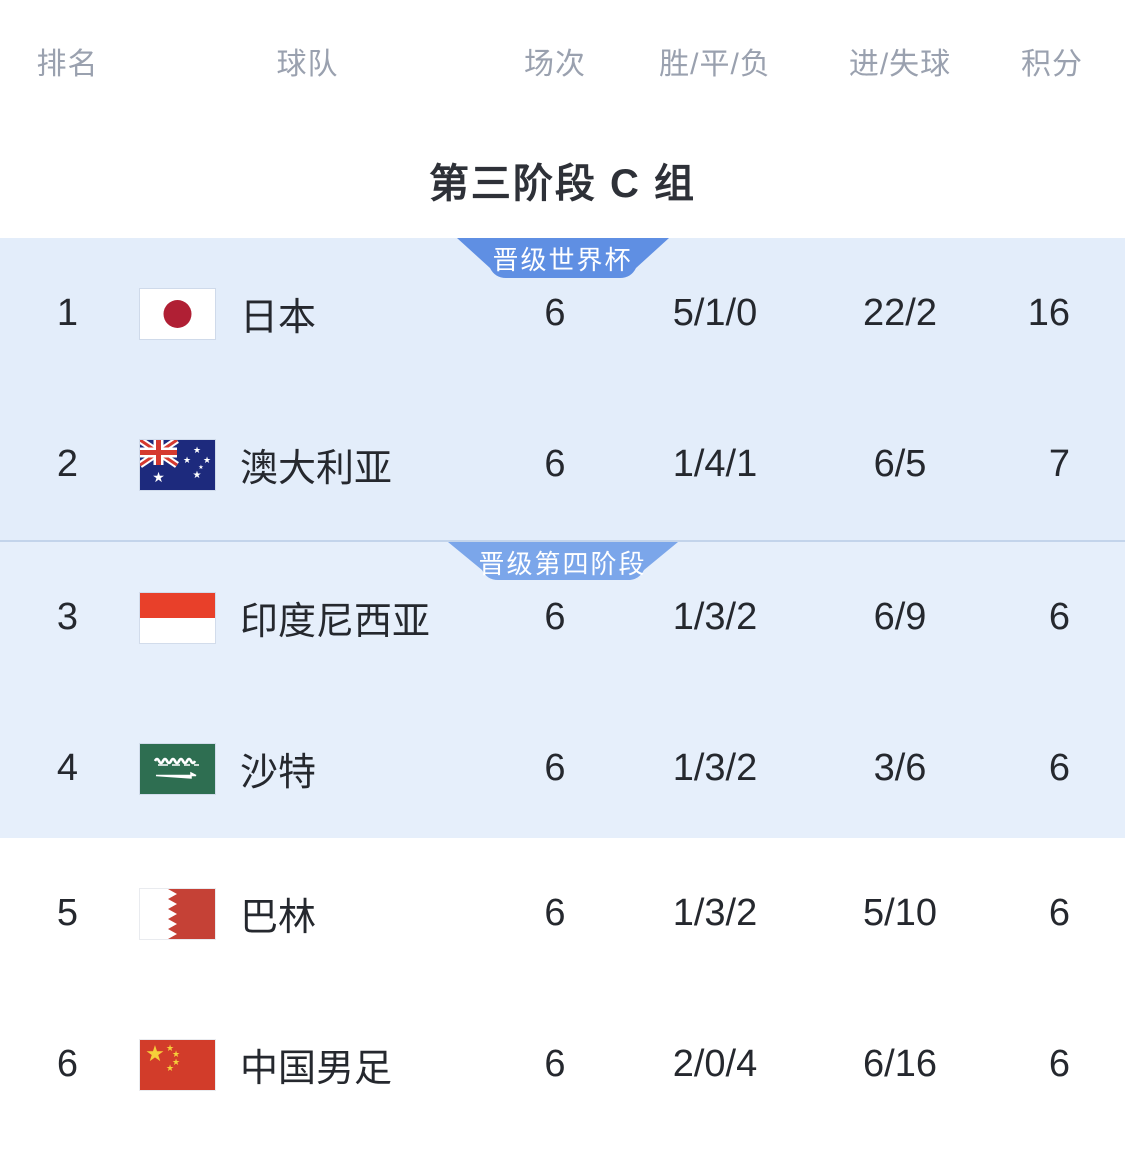  I want to click on group-title: 第三阶段 C 组, so click(562, 183).